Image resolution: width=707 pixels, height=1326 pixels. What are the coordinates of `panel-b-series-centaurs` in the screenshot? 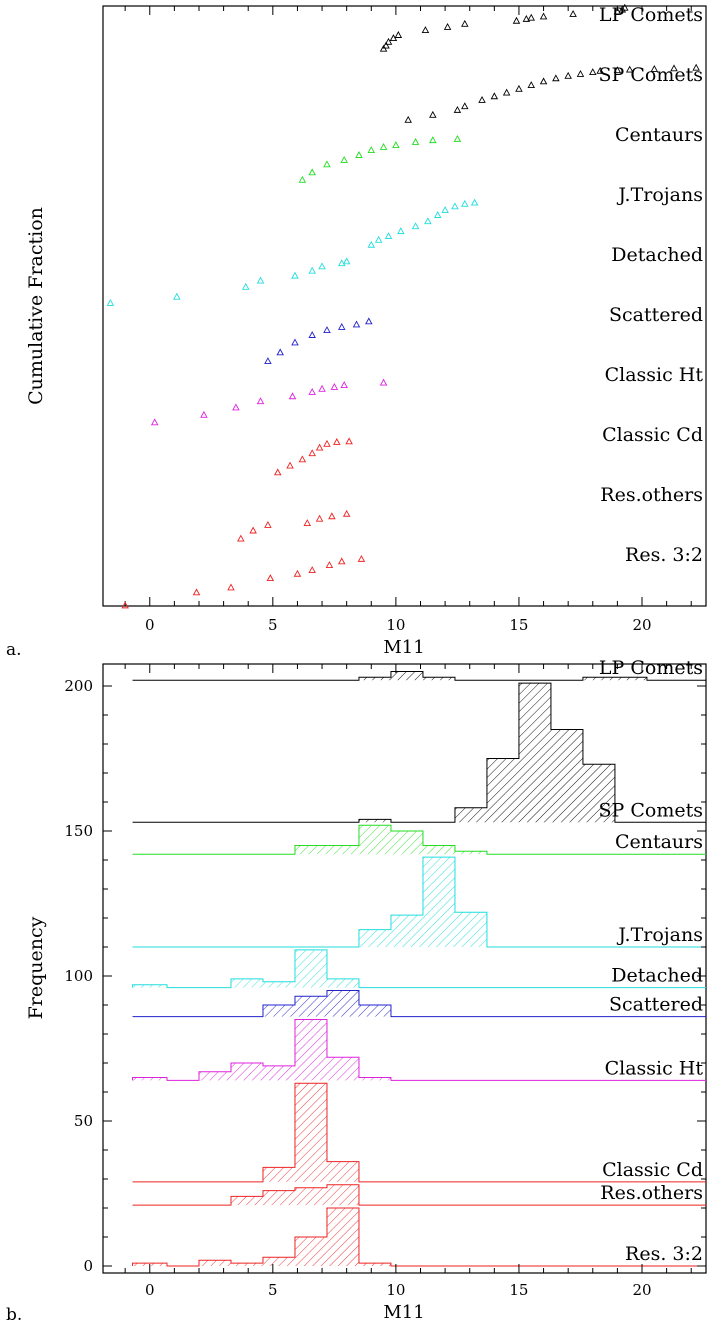 It's located at (419, 839).